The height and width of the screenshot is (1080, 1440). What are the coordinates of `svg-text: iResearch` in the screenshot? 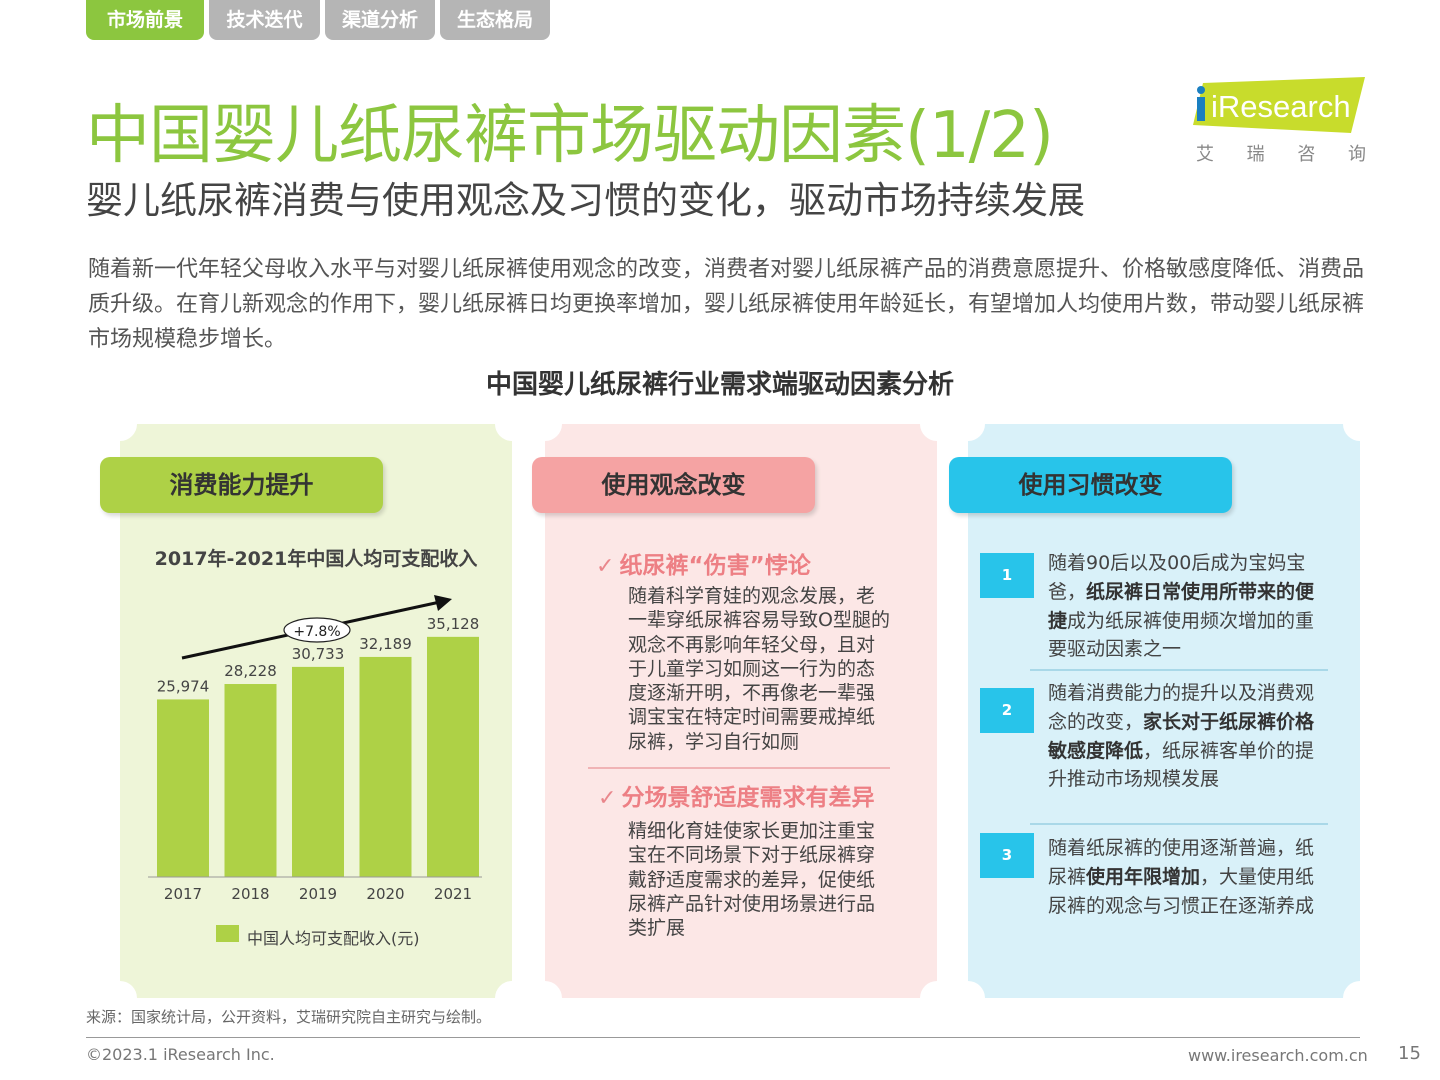 It's located at (1281, 106).